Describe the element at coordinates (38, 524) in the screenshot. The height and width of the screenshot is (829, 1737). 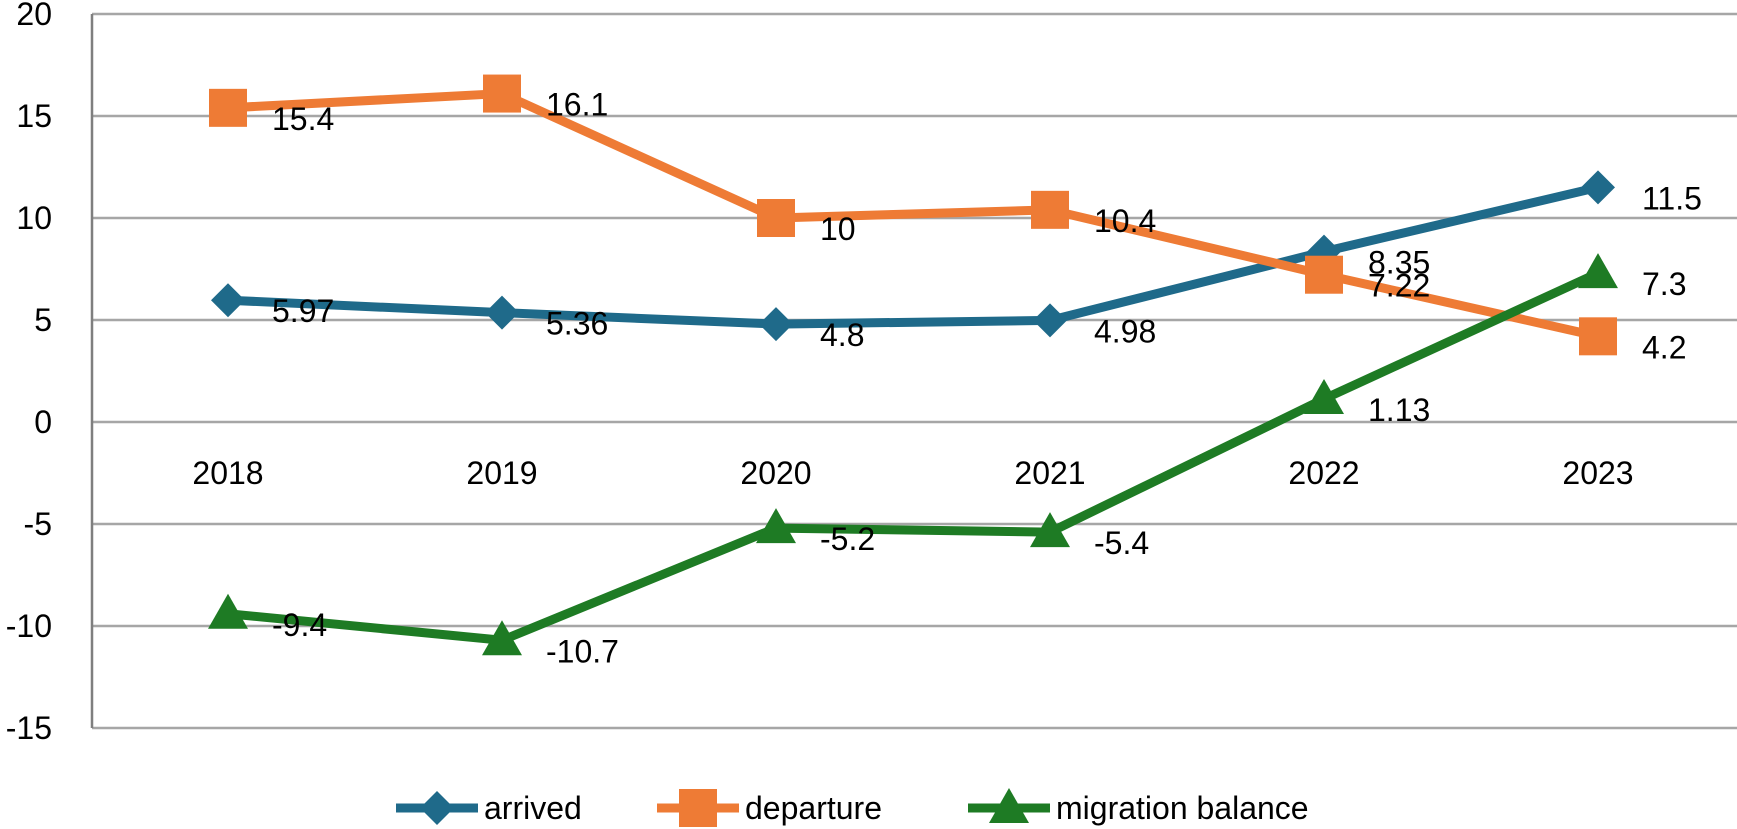
I see `y-tick-label: -5` at that location.